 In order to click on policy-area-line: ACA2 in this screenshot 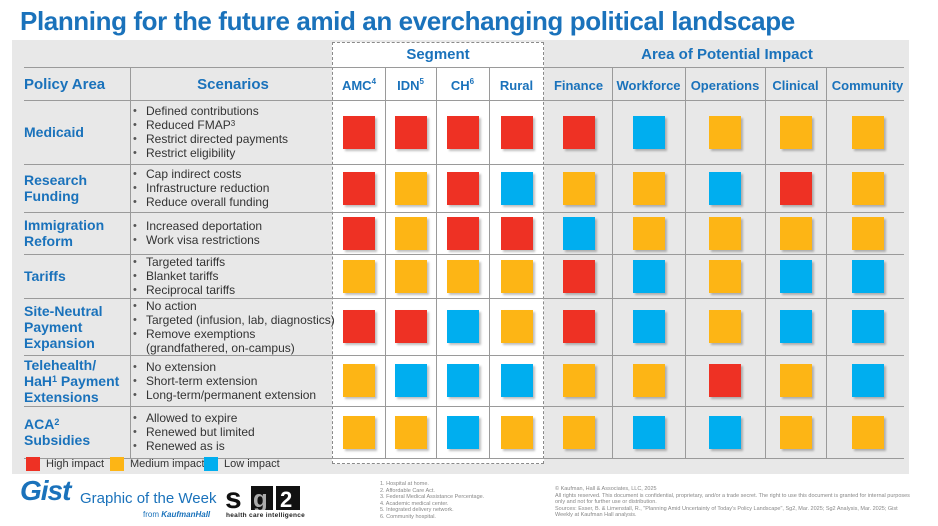, I will do `click(42, 424)`.